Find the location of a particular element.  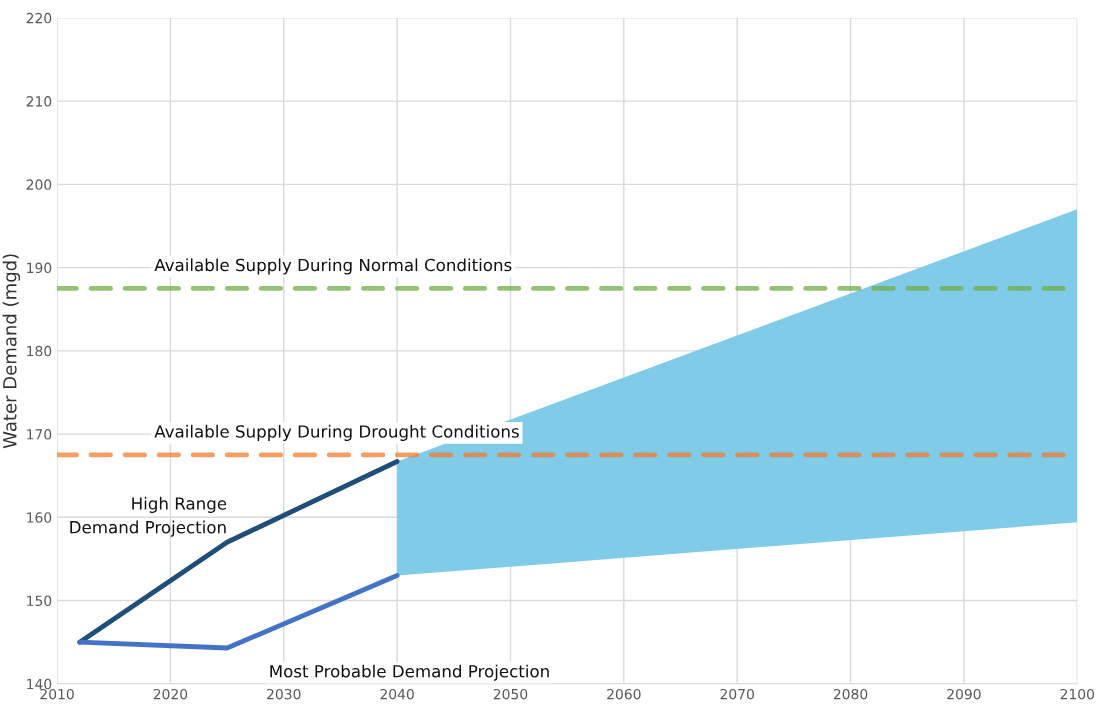

x-tick-label: 2040 is located at coordinates (397, 694).